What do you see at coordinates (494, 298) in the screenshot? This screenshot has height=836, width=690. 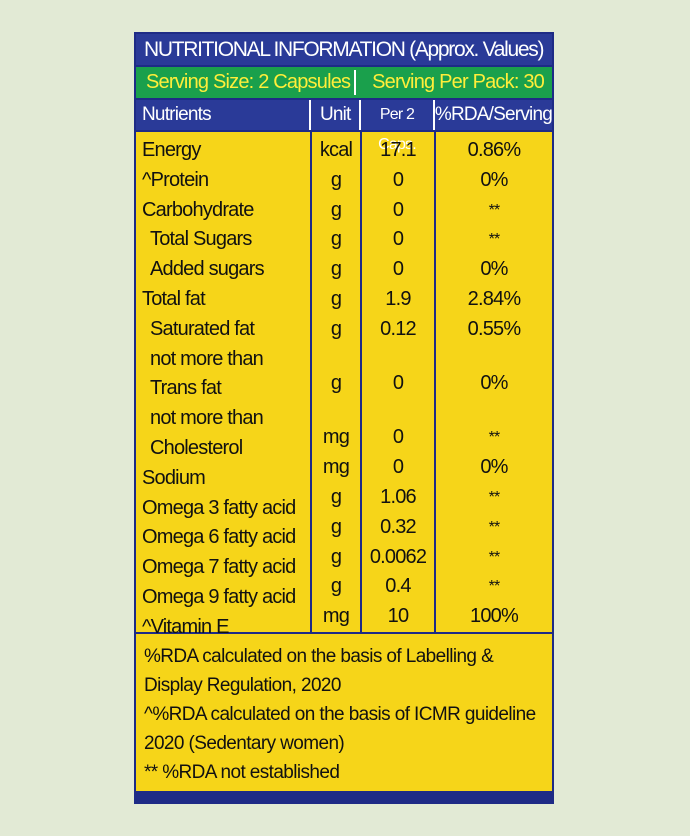 I see `rda-cell: 2.84%` at bounding box center [494, 298].